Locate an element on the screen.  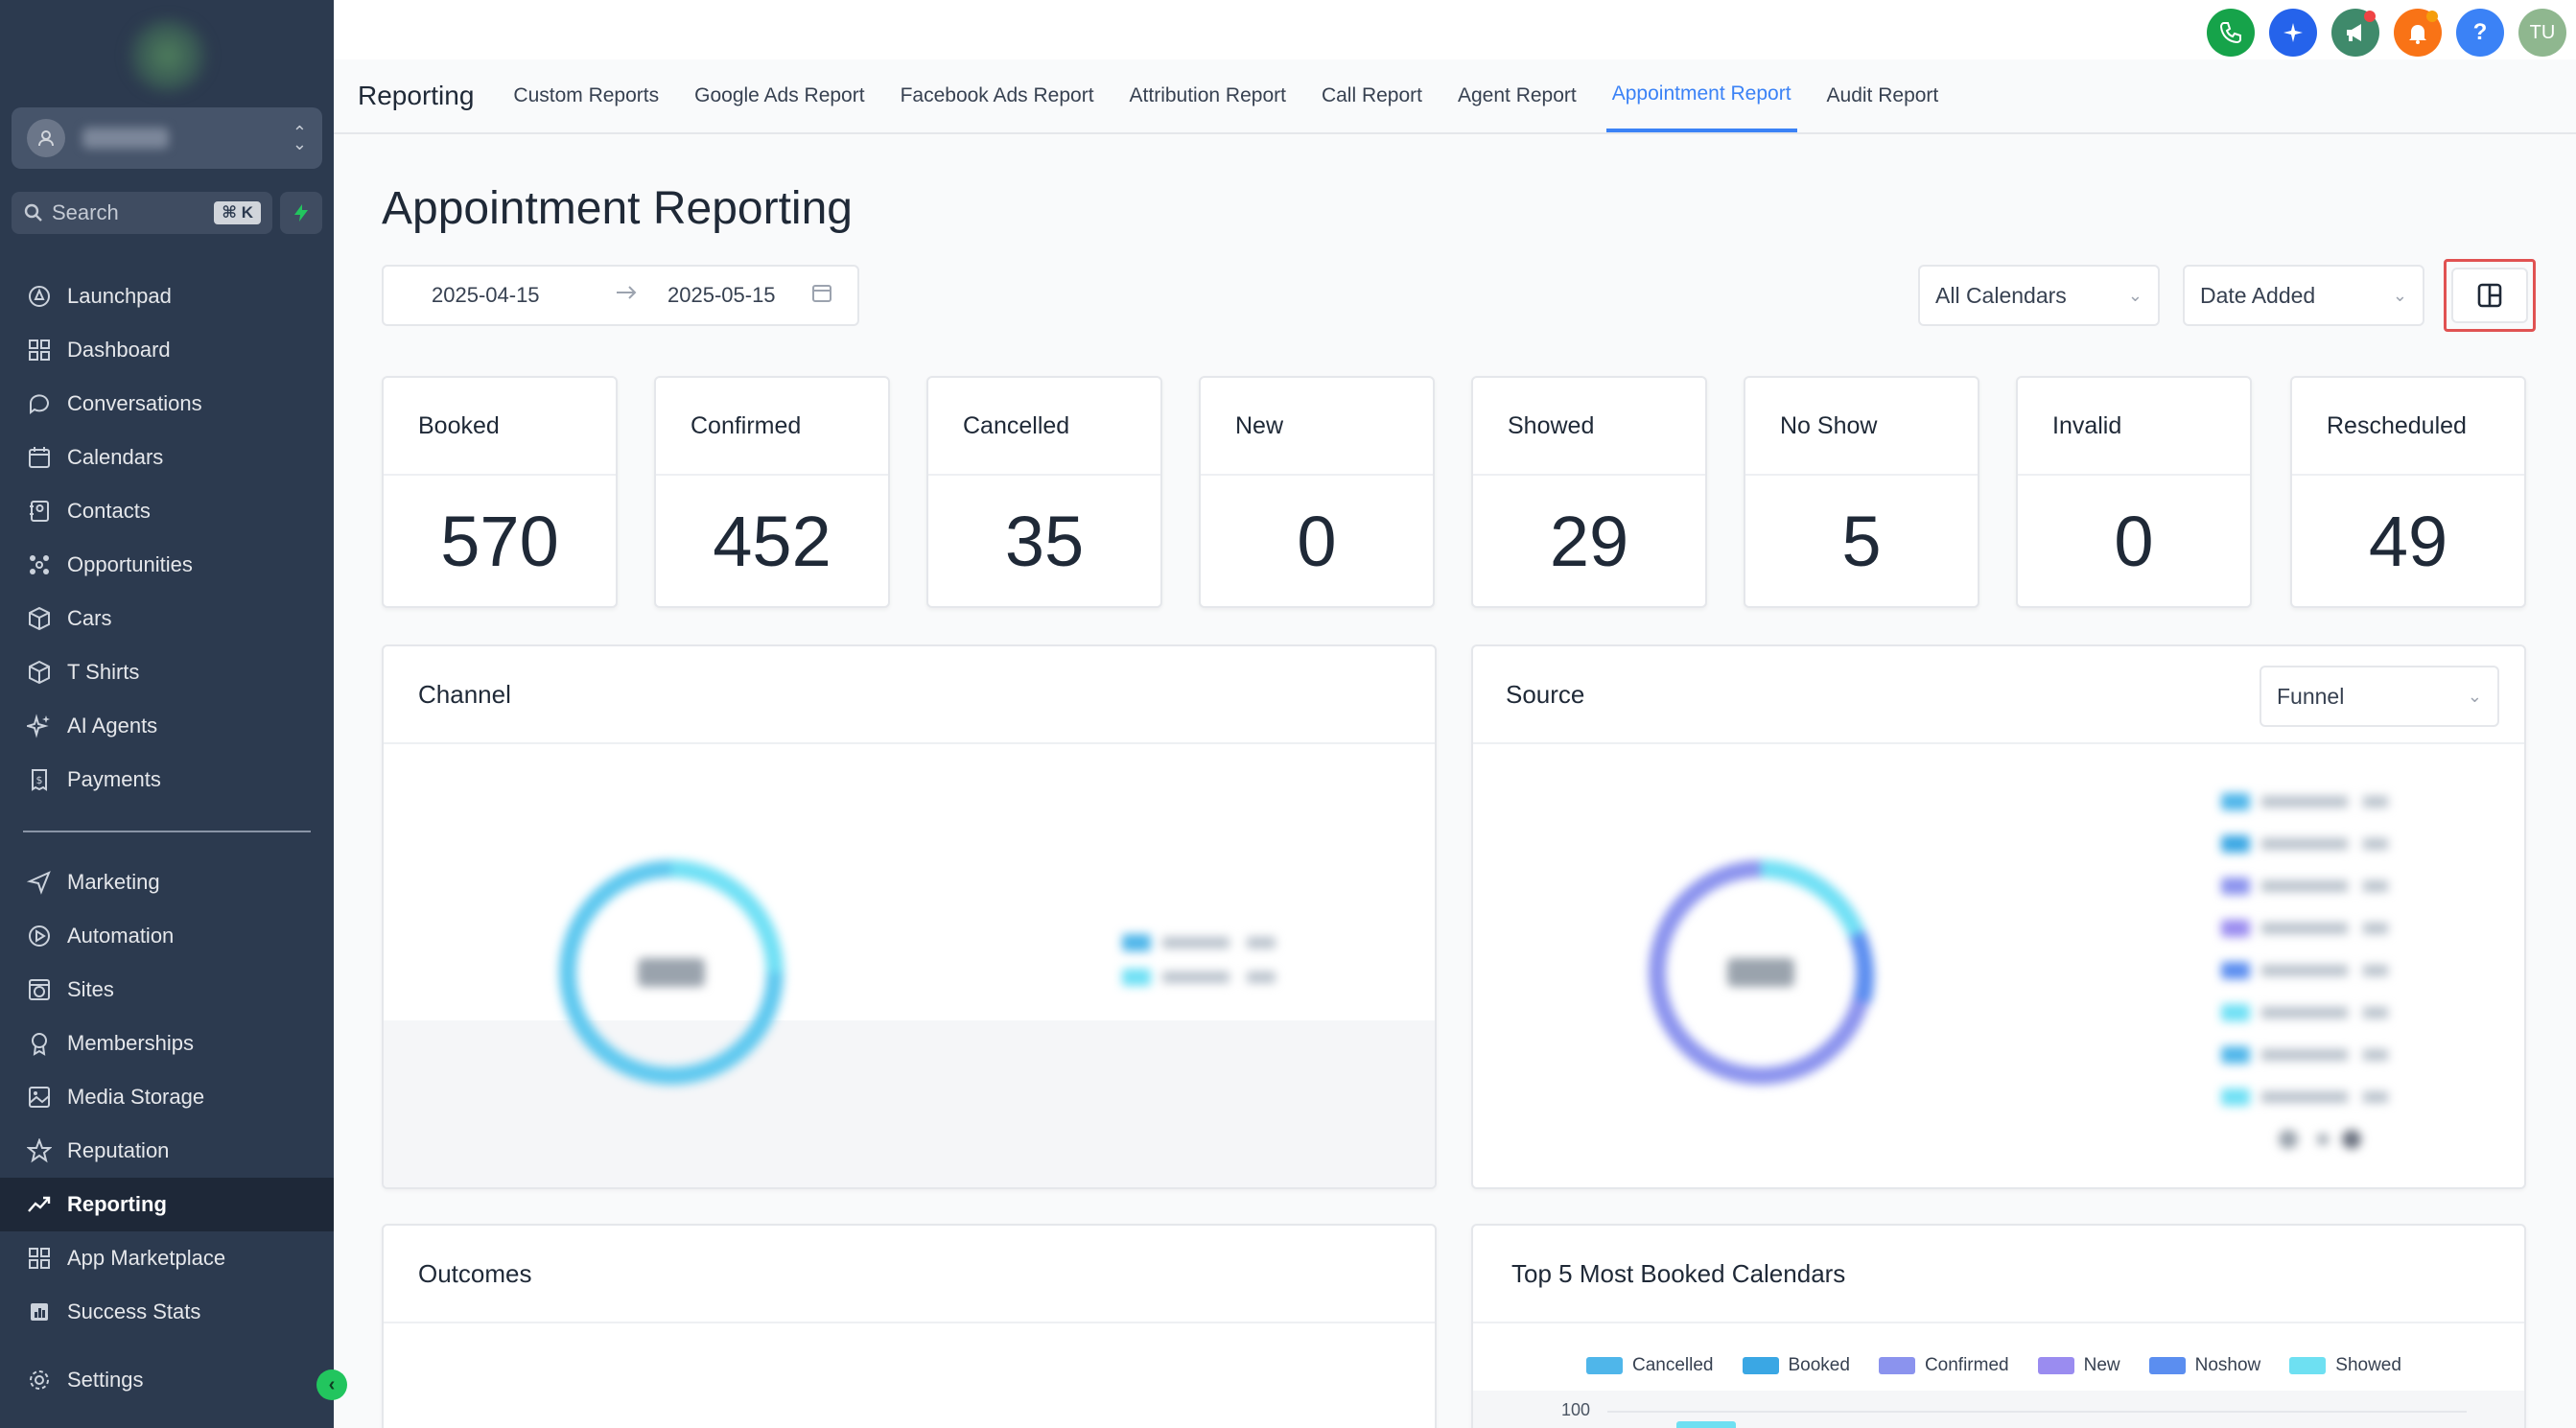
company-logo is located at coordinates (168, 55).